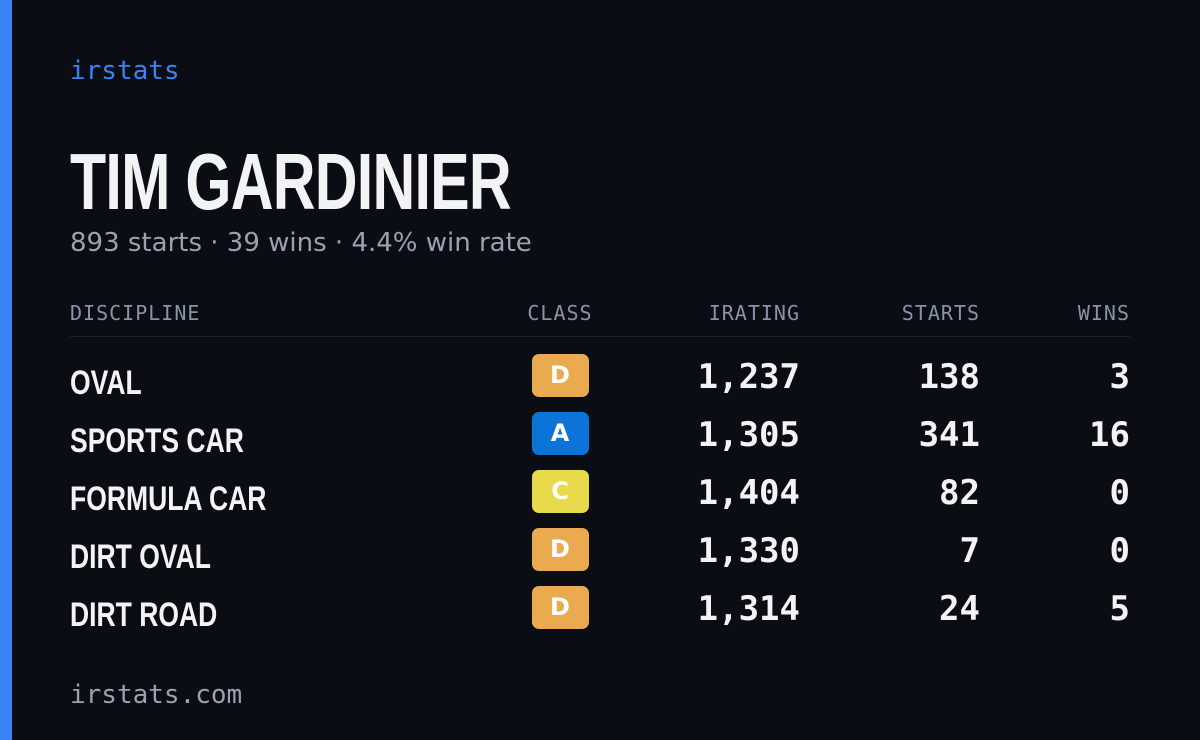  Describe the element at coordinates (157, 441) in the screenshot. I see `discipline: SPORTS CAR` at that location.